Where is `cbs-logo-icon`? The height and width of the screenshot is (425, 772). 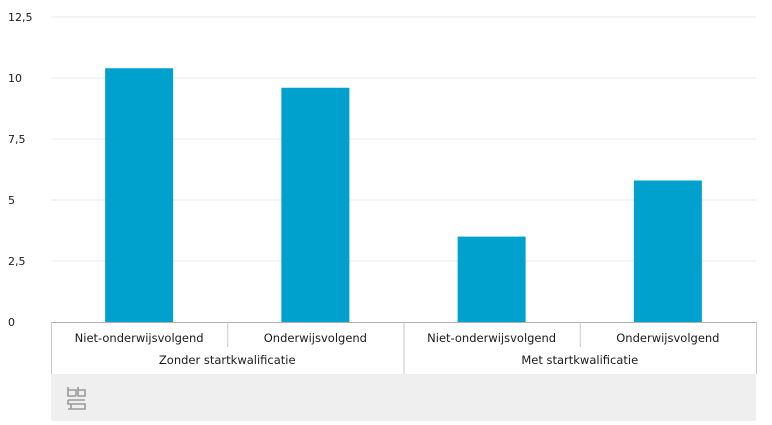
cbs-logo-icon is located at coordinates (76, 398).